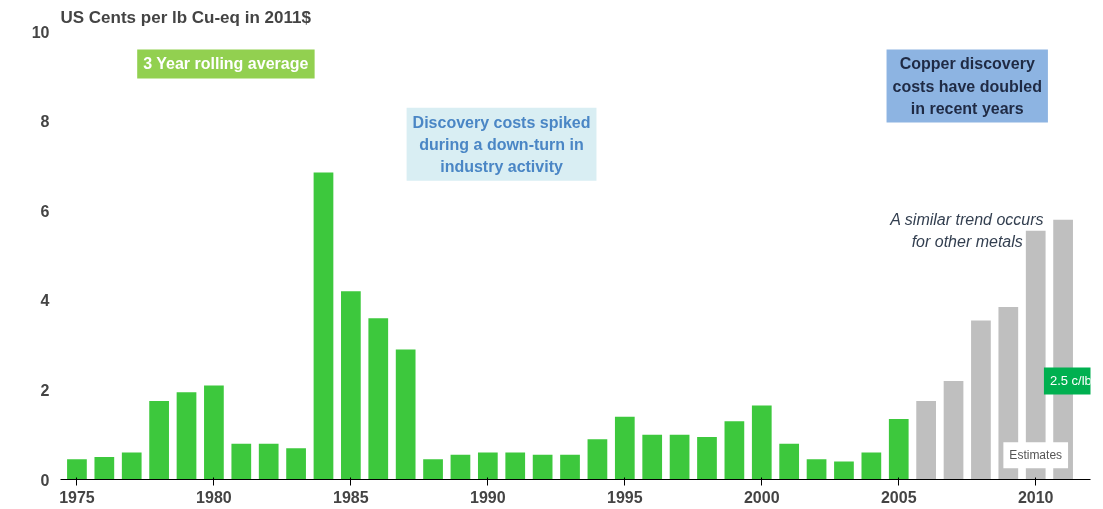 Image resolution: width=1103 pixels, height=509 pixels. I want to click on y-tick-label: 4, so click(45, 301).